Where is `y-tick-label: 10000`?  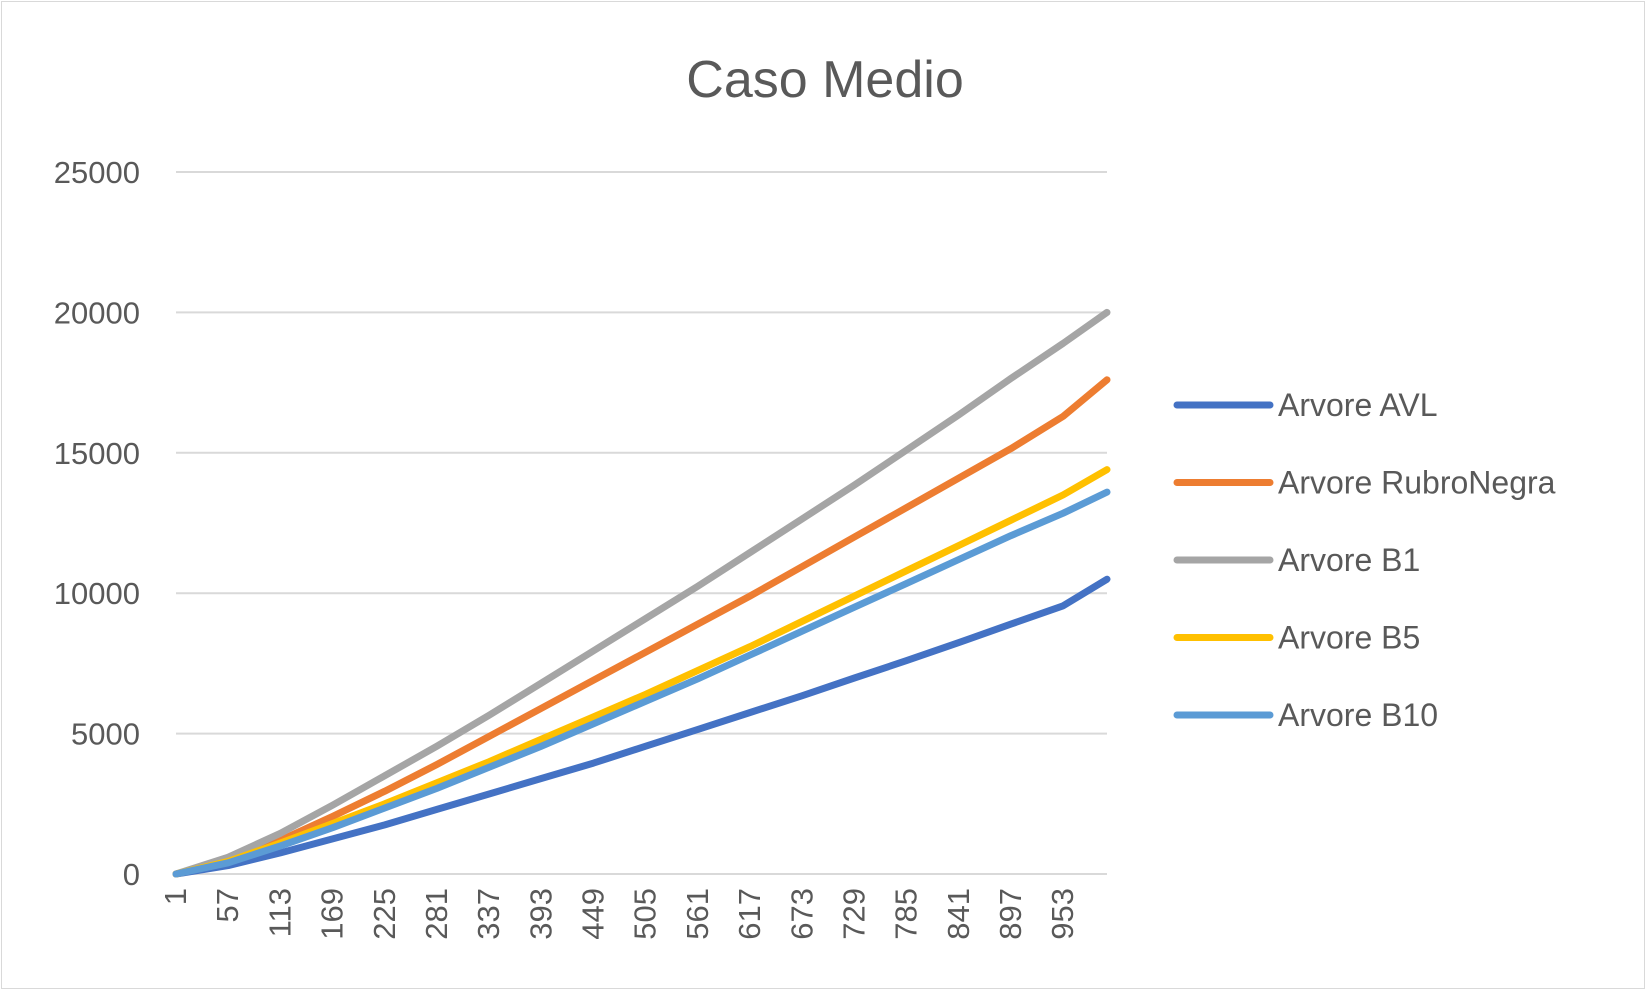 y-tick-label: 10000 is located at coordinates (97, 593).